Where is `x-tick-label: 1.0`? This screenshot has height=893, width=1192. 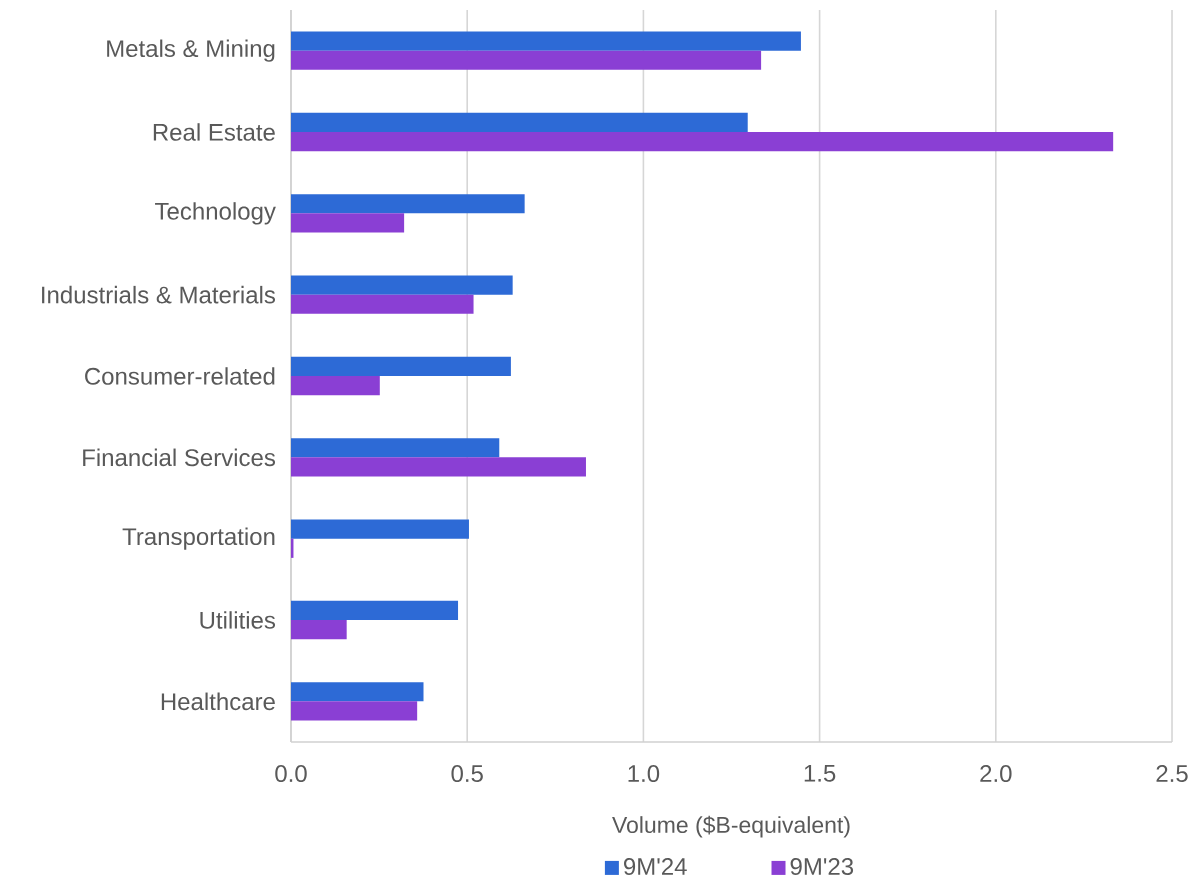
x-tick-label: 1.0 is located at coordinates (644, 774).